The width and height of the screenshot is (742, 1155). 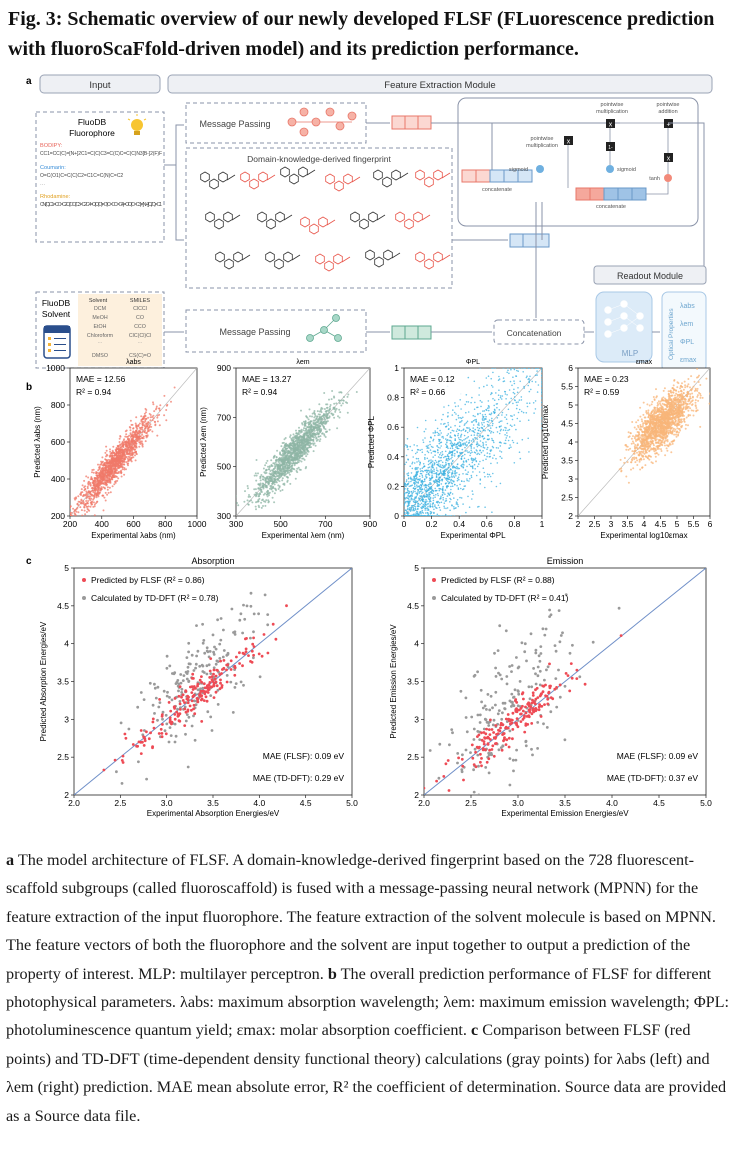 What do you see at coordinates (671, 334) in the screenshot?
I see `optical-properties-label: Optical Properties` at bounding box center [671, 334].